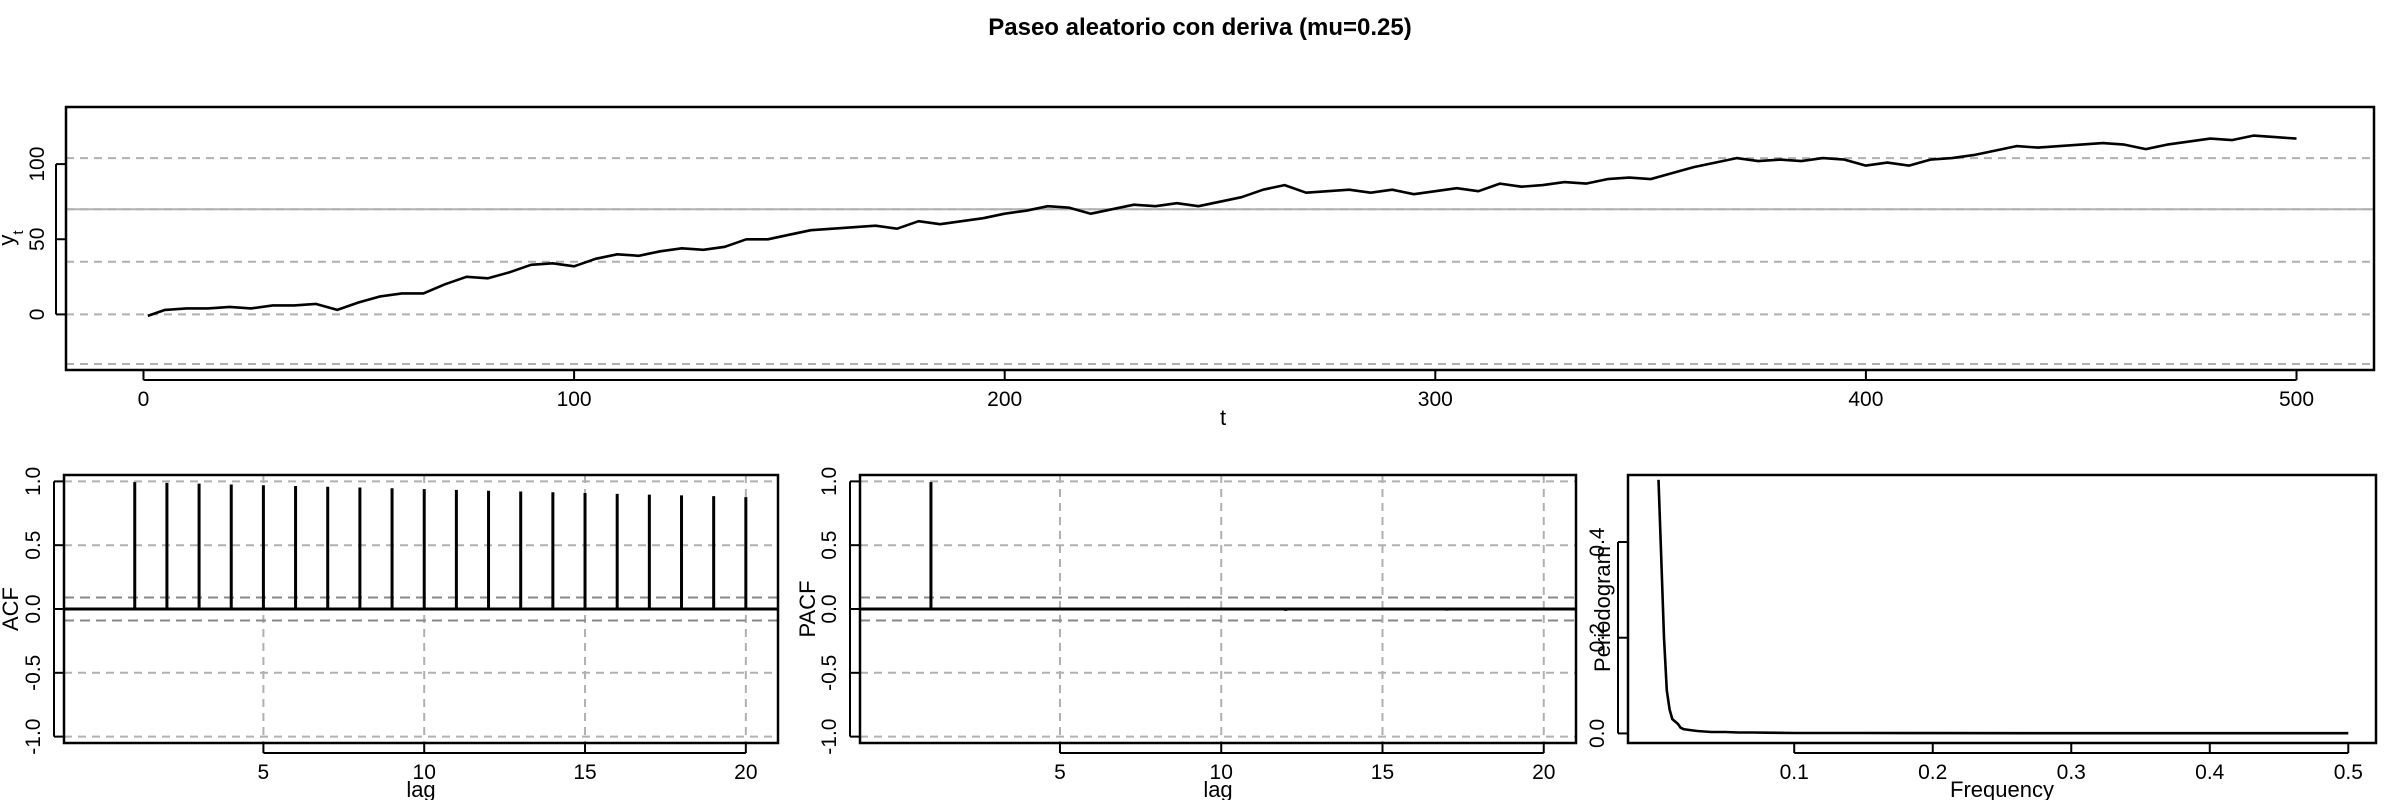 The width and height of the screenshot is (2400, 800). What do you see at coordinates (13, 238) in the screenshot?
I see `y-axis-label: yt` at bounding box center [13, 238].